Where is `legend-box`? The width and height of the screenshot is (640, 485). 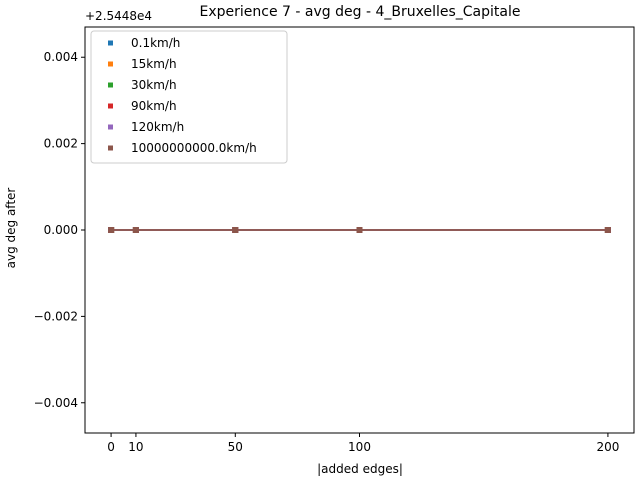
legend-box is located at coordinates (189, 97).